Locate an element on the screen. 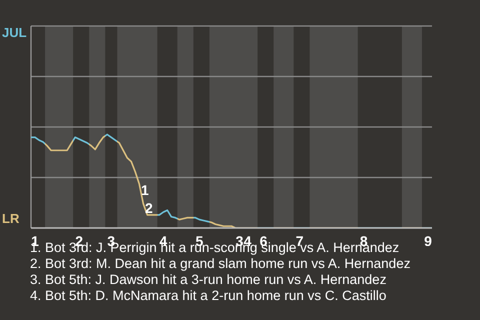 The height and width of the screenshot is (320, 480). annotation: 2 is located at coordinates (149, 208).